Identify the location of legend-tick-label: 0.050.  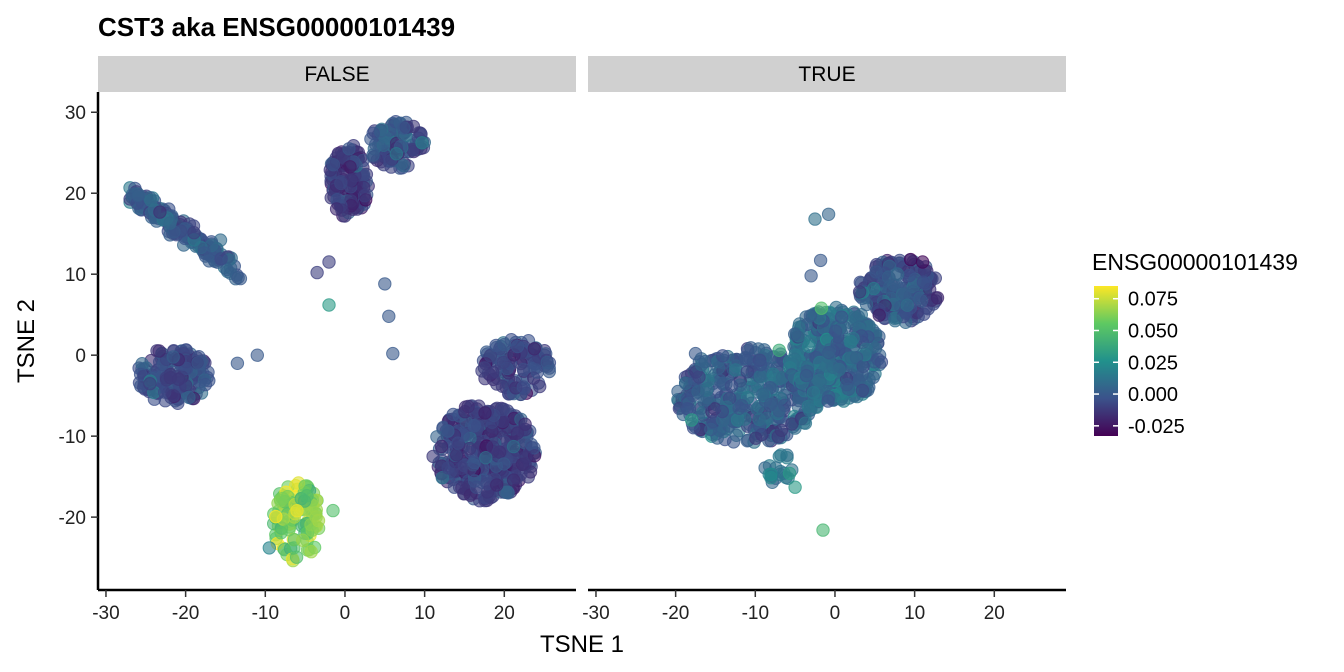
(1153, 331).